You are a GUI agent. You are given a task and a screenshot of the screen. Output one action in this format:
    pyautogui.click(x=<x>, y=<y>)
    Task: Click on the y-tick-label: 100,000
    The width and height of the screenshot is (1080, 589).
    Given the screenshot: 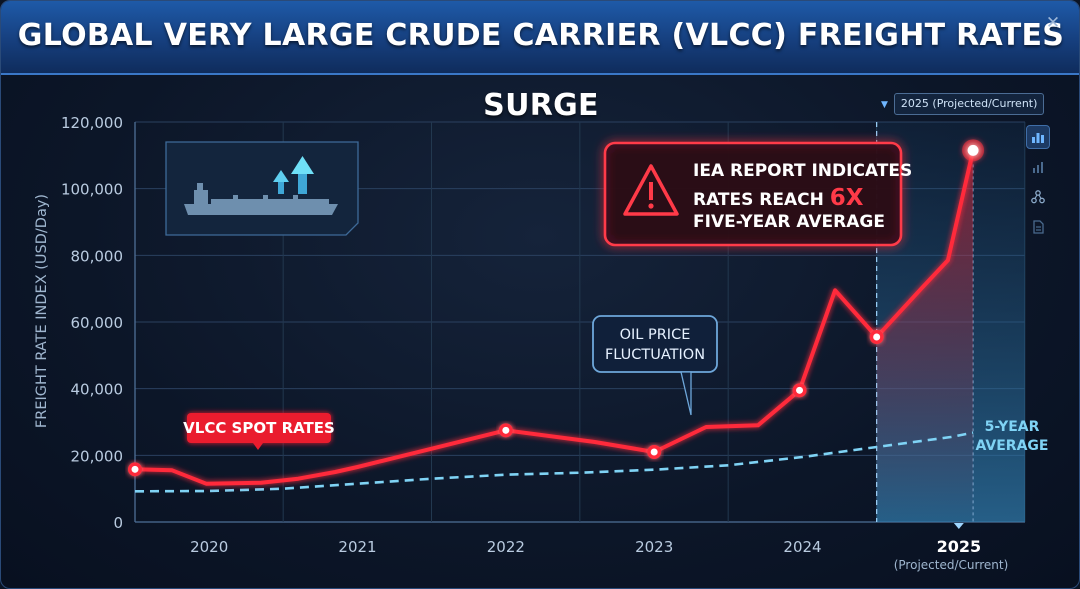 What is the action you would take?
    pyautogui.click(x=92, y=190)
    